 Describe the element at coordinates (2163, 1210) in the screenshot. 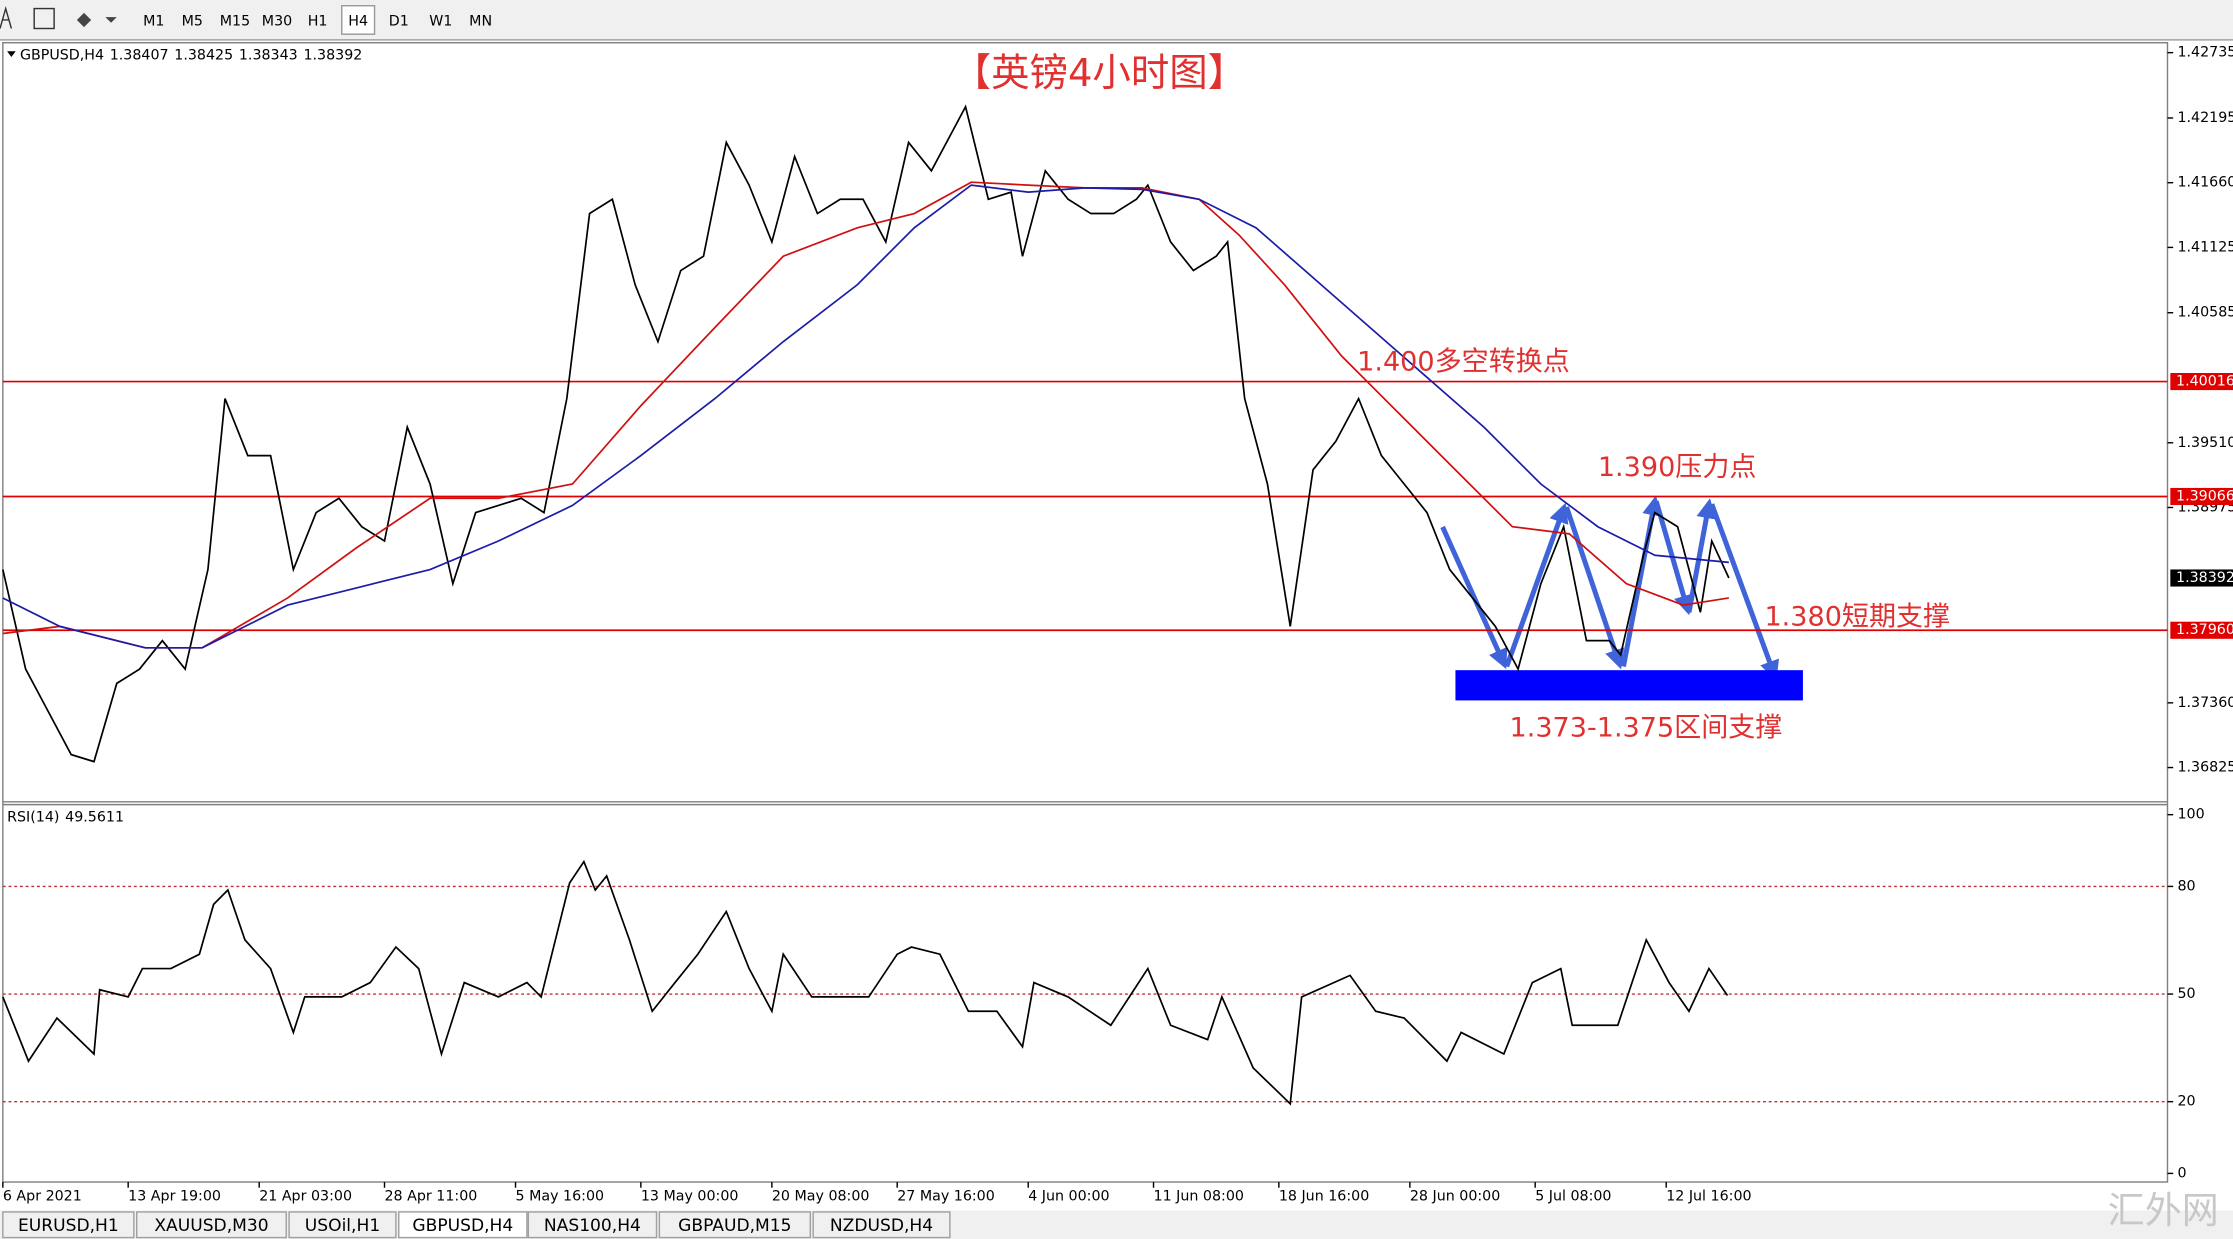

I see `watermark: 汇外网` at that location.